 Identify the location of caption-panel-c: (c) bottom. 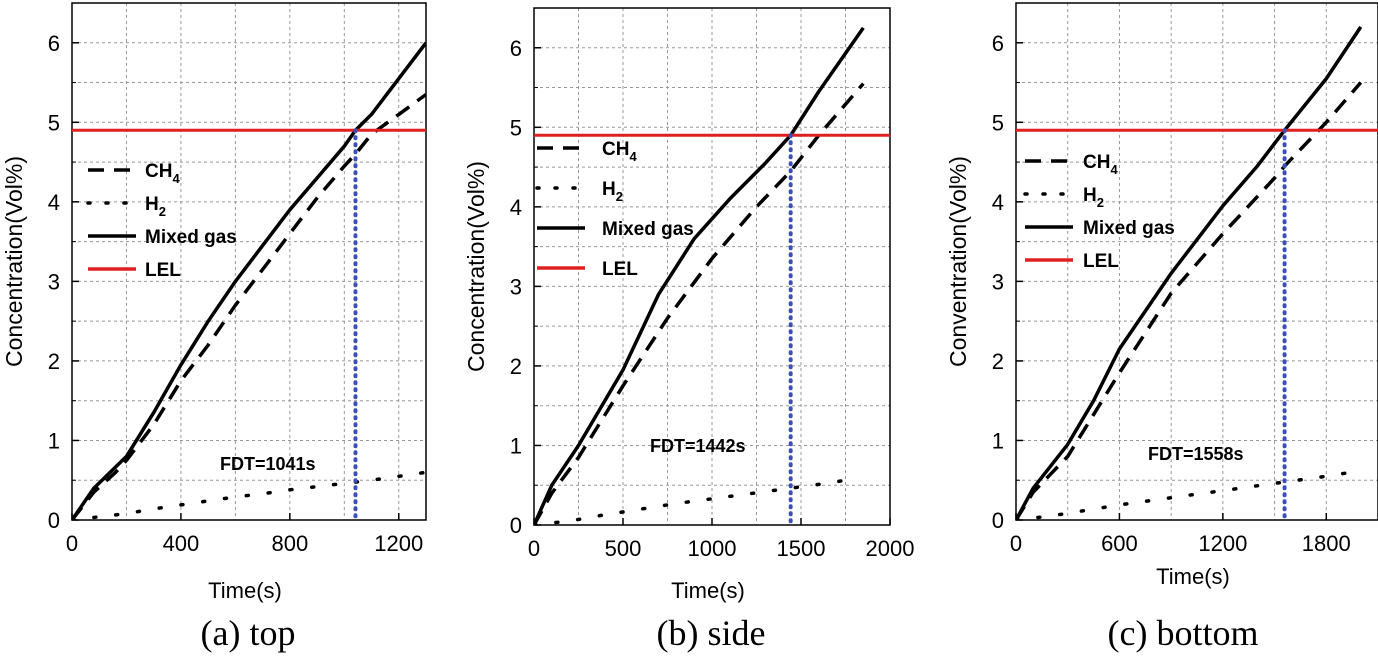
(1183, 633).